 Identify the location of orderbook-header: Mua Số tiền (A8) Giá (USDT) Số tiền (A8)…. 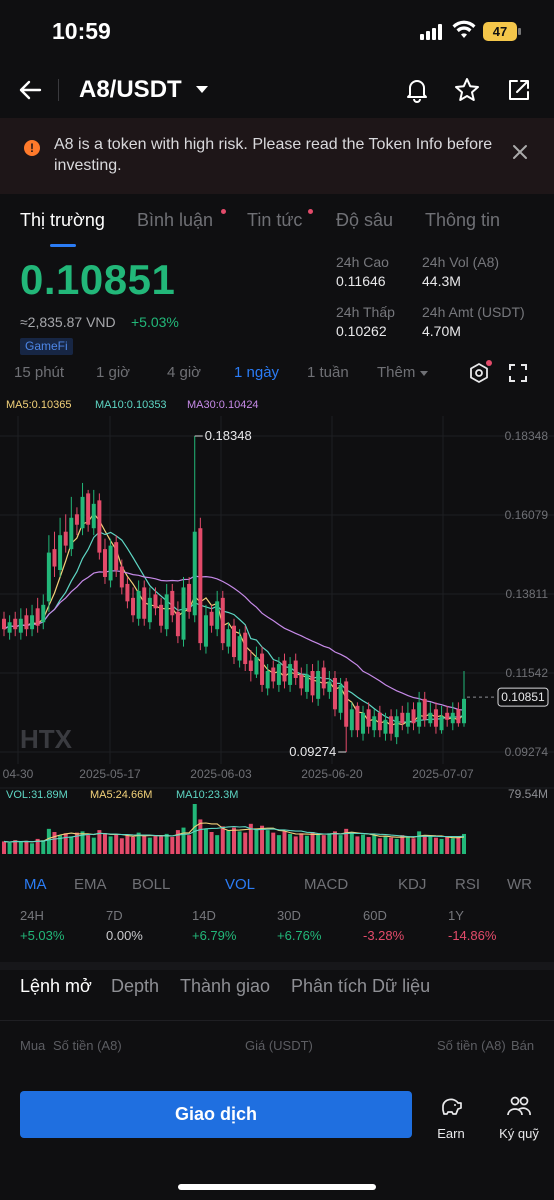
(277, 1048).